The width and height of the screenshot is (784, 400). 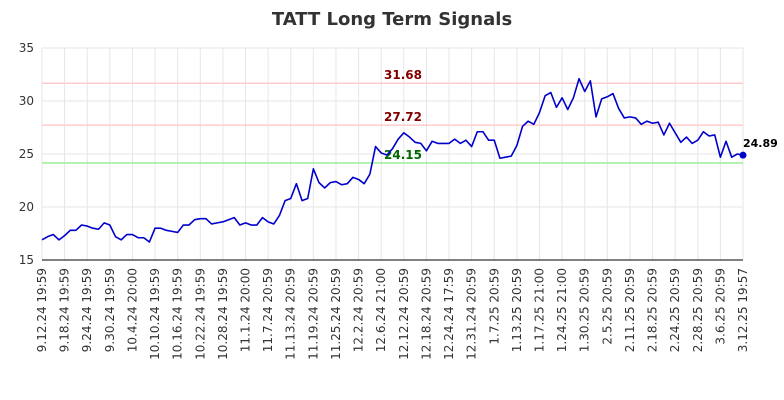 What do you see at coordinates (630, 310) in the screenshot?
I see `x-tick-label: 2.11.25 20:59` at bounding box center [630, 310].